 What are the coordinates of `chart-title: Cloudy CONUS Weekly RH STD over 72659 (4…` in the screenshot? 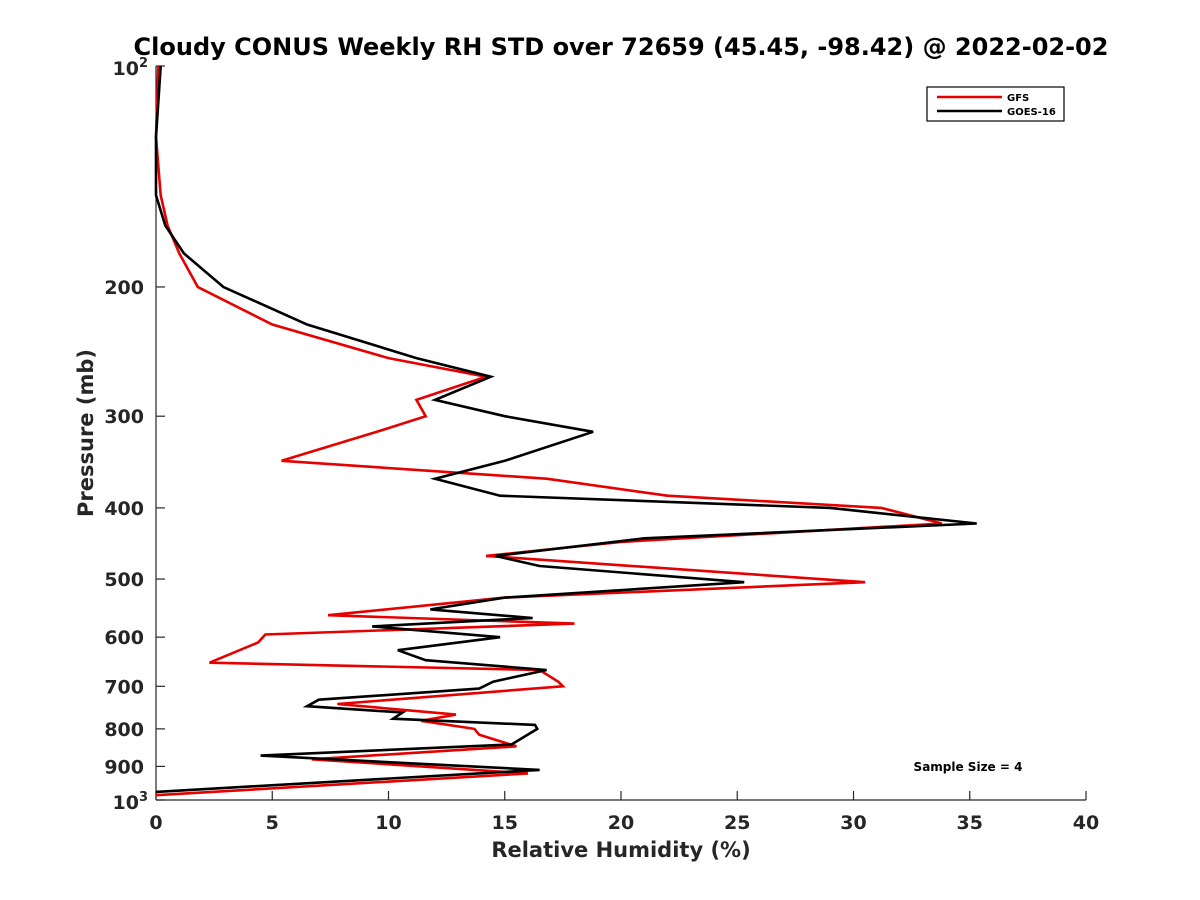 It's located at (621, 47).